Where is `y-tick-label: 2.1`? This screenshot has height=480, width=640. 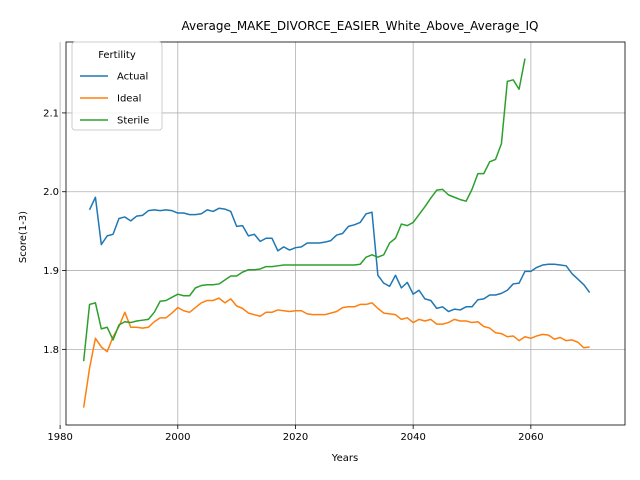
y-tick-label: 2.1 is located at coordinates (51, 113).